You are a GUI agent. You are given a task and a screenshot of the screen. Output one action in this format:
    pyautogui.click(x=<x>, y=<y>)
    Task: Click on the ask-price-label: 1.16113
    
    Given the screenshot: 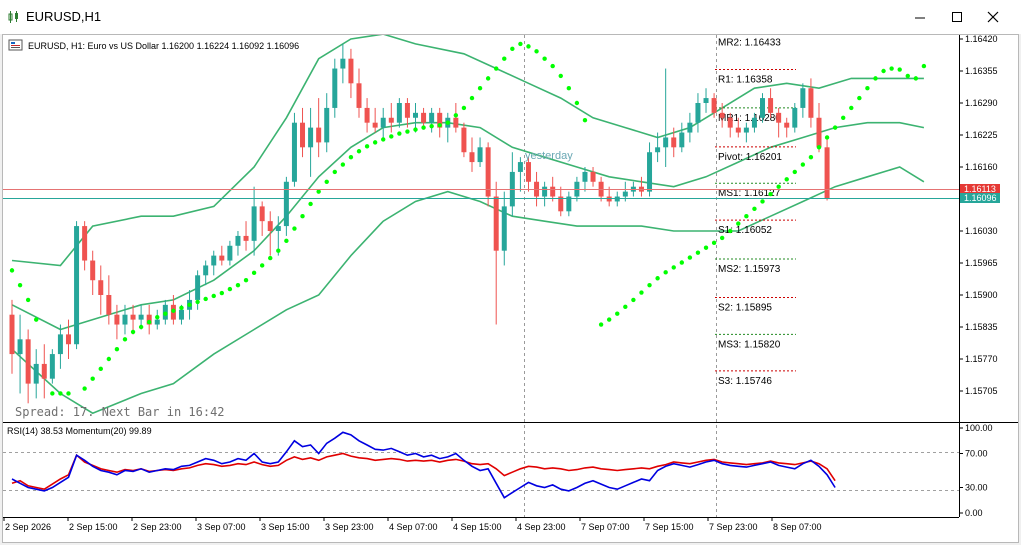 What is the action you would take?
    pyautogui.click(x=980, y=189)
    